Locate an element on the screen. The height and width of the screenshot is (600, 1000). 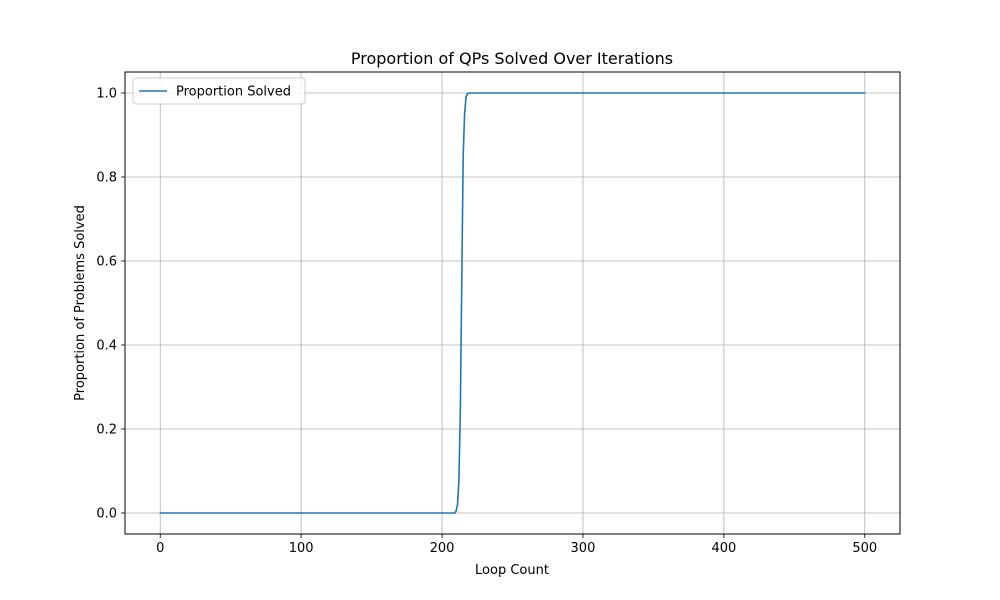
x-tick-label: 0 is located at coordinates (160, 548).